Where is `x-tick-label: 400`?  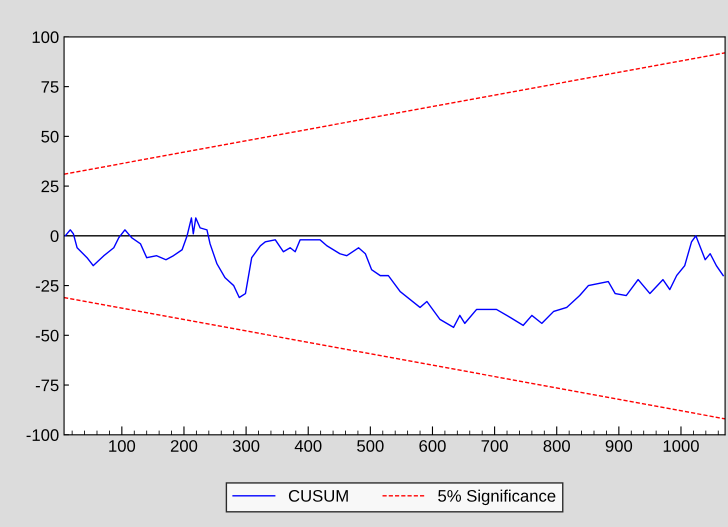
x-tick-label: 400 is located at coordinates (308, 446).